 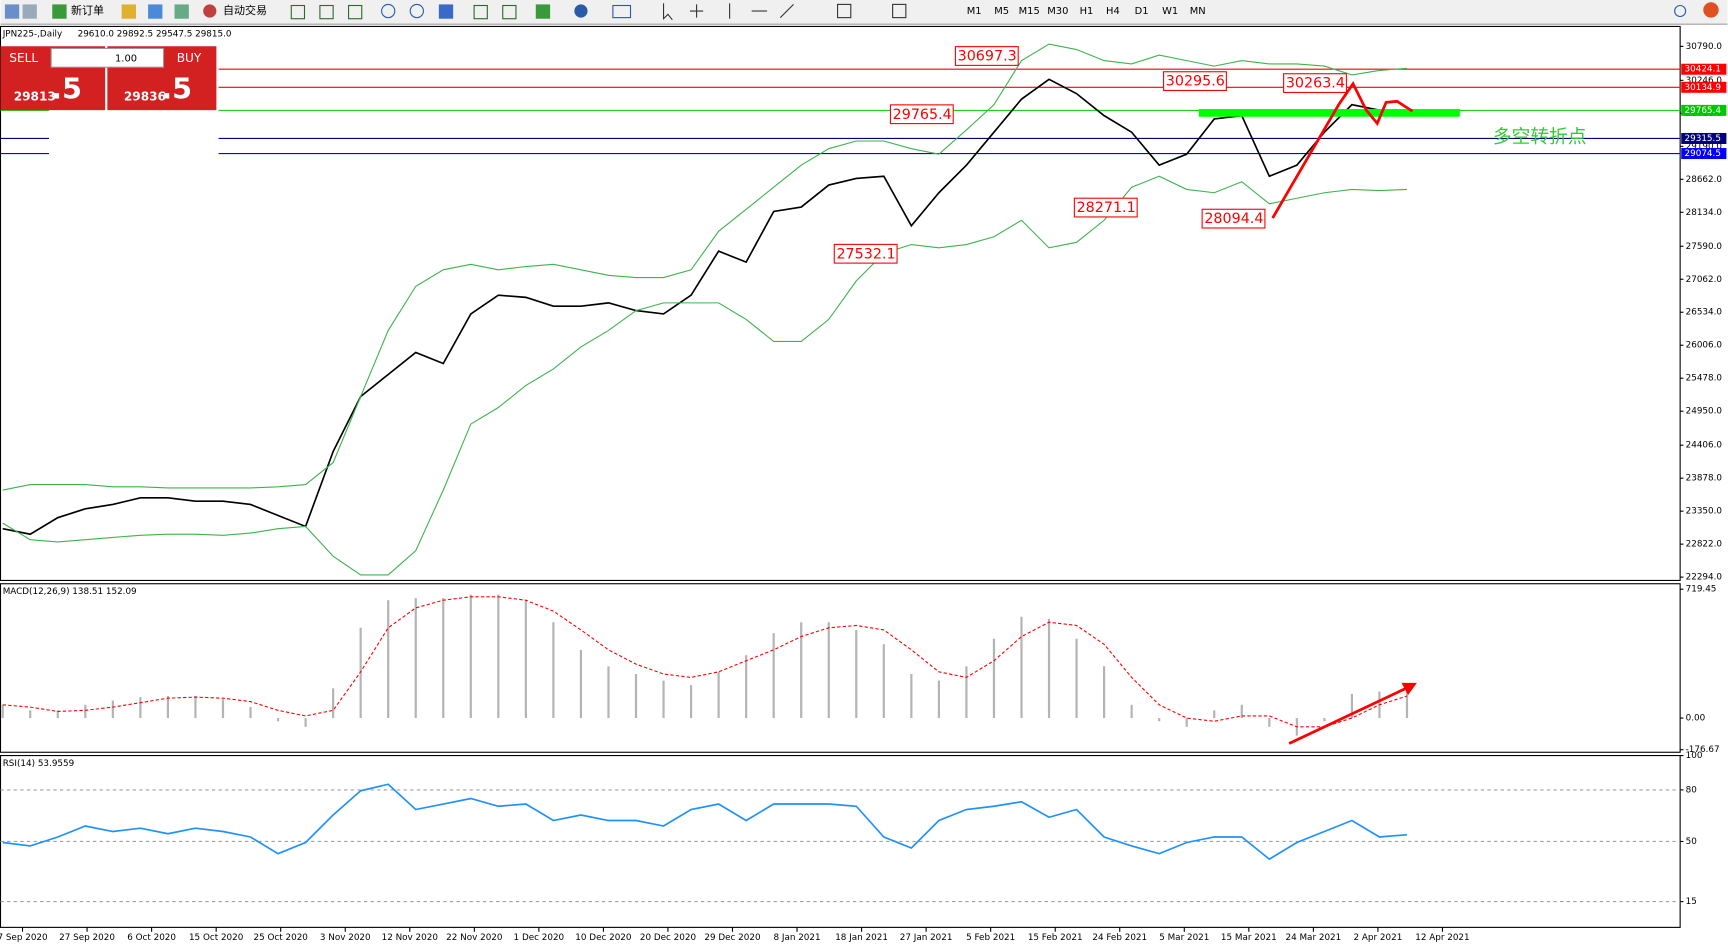 What do you see at coordinates (926, 938) in the screenshot?
I see `x-tick-label: 27 Jan 2021` at bounding box center [926, 938].